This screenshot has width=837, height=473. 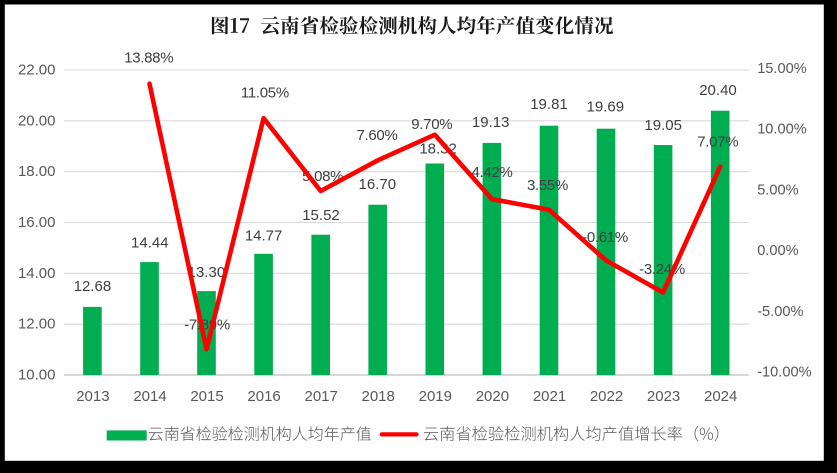 I want to click on svg-text: 13.30, so click(x=207, y=272).